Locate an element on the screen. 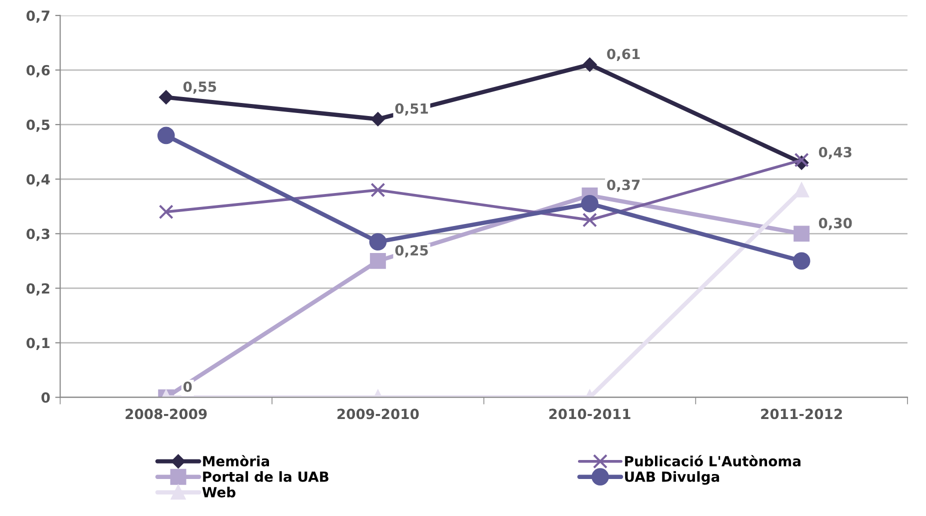  data-label: 0,51 is located at coordinates (411, 109).